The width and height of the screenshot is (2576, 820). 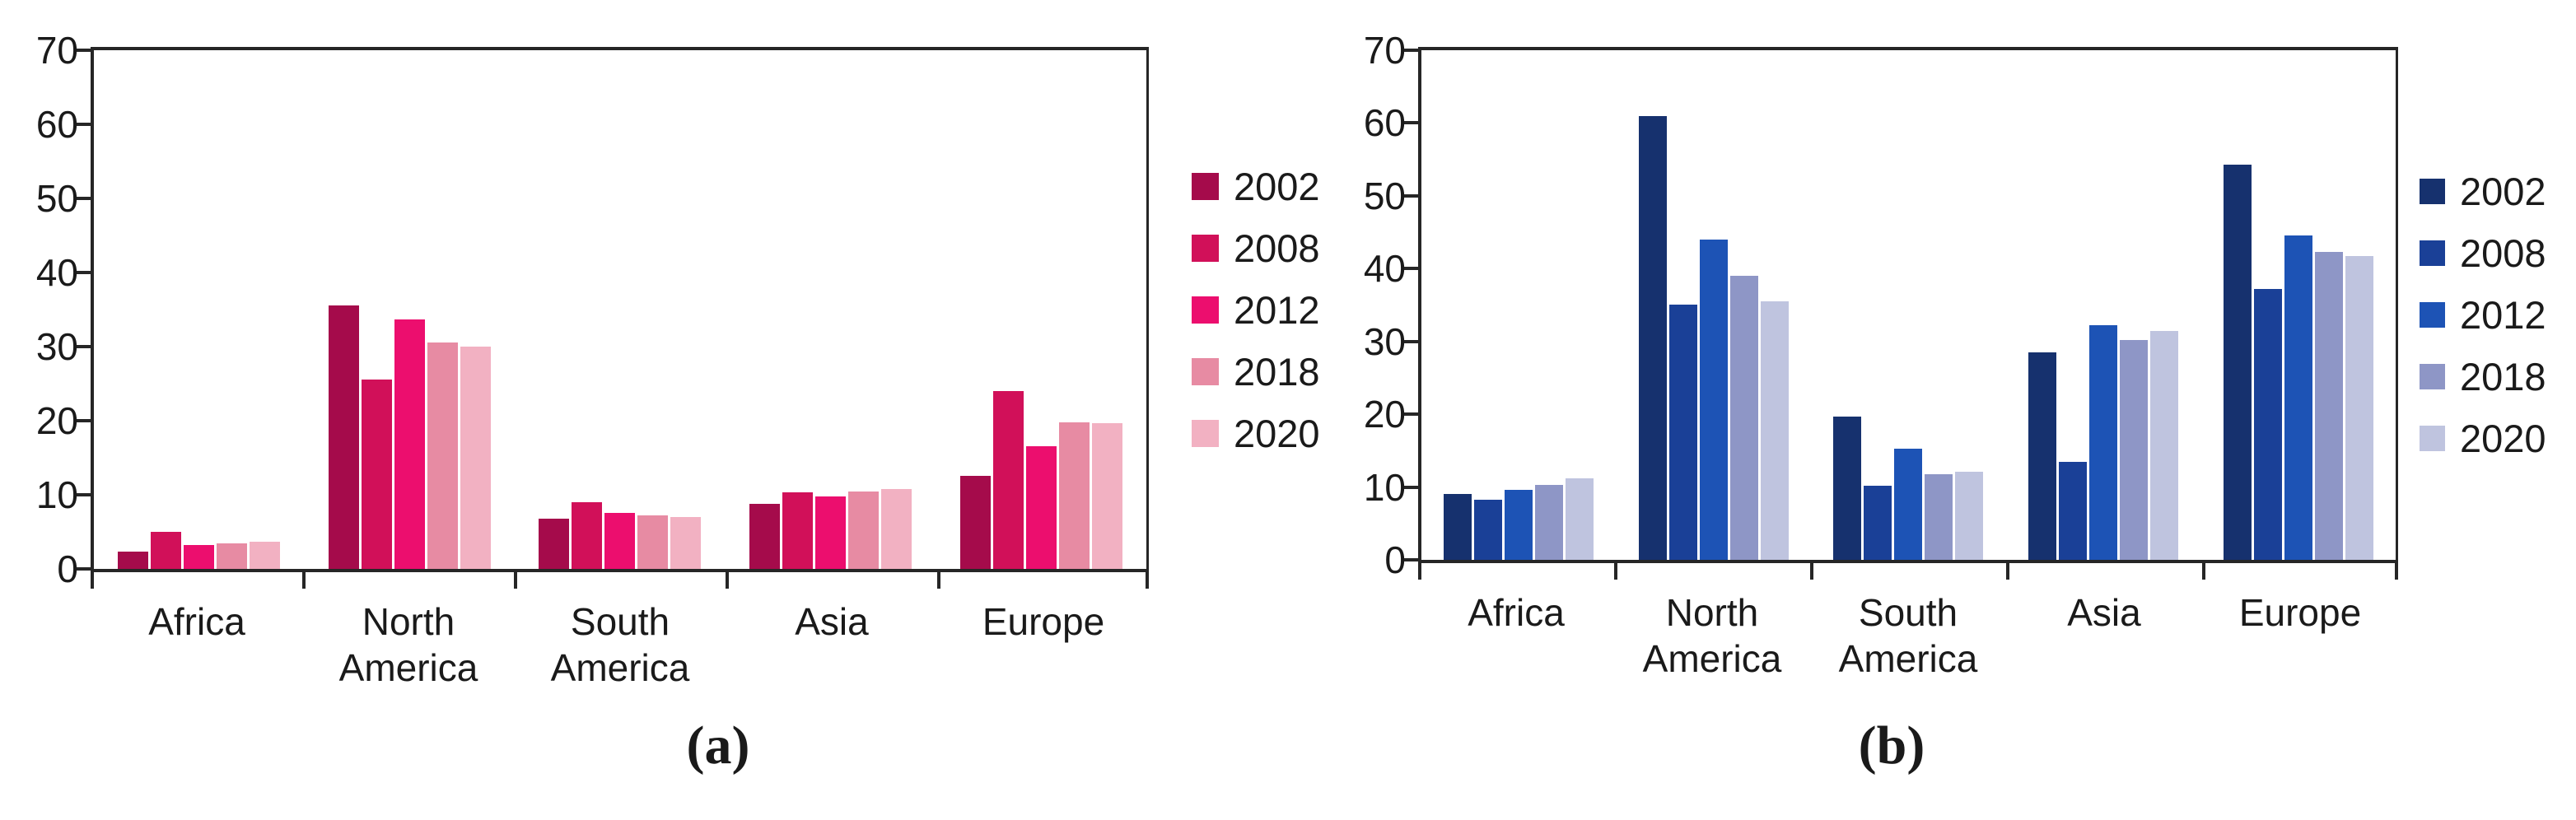 What do you see at coordinates (1743, 418) in the screenshot?
I see `bar-b-north-america-2018` at bounding box center [1743, 418].